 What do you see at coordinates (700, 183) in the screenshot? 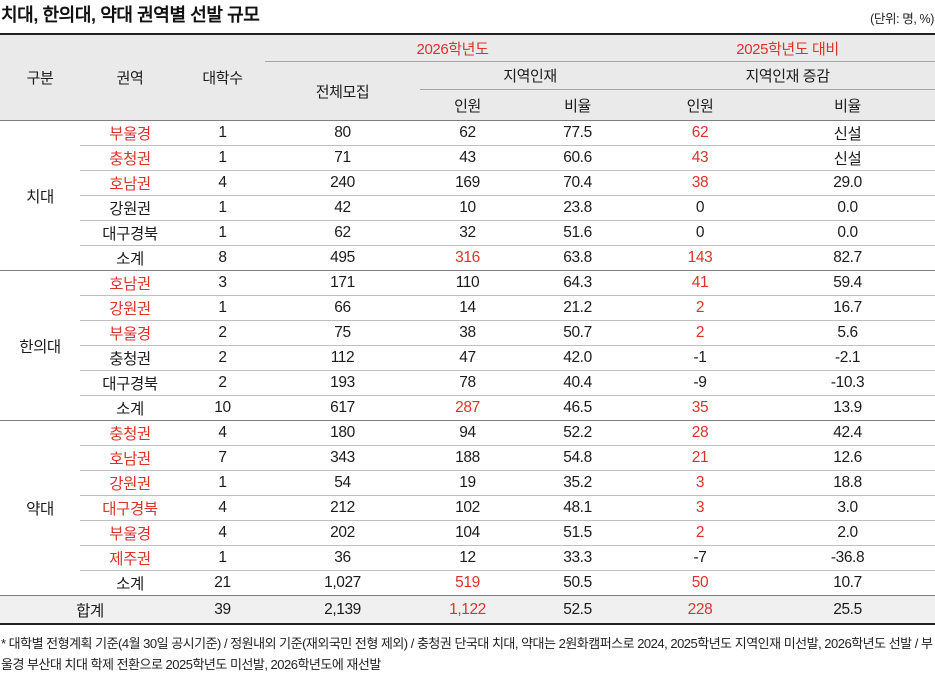
I see `change-num-cell: 38` at bounding box center [700, 183].